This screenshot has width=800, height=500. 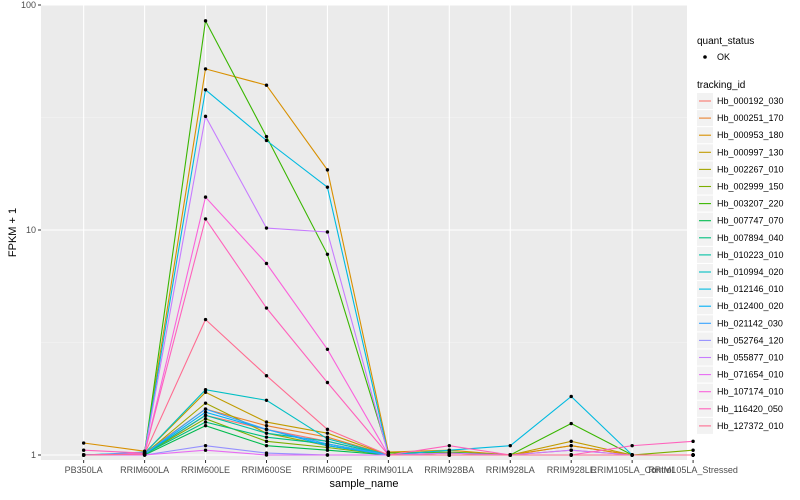 What do you see at coordinates (571, 441) in the screenshot?
I see `data-point-Hb_000997_130-RRIM928LE` at bounding box center [571, 441].